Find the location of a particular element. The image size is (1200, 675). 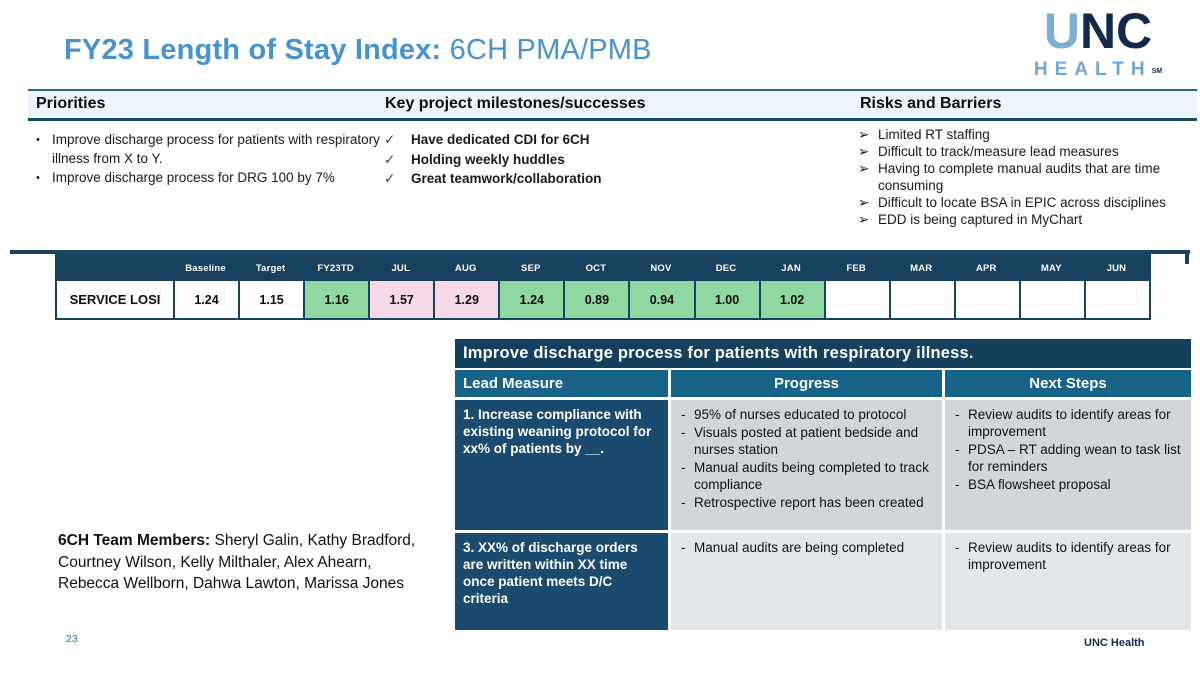

list-item: ✓ Have dedicated CDI for 6CH is located at coordinates (549, 140).